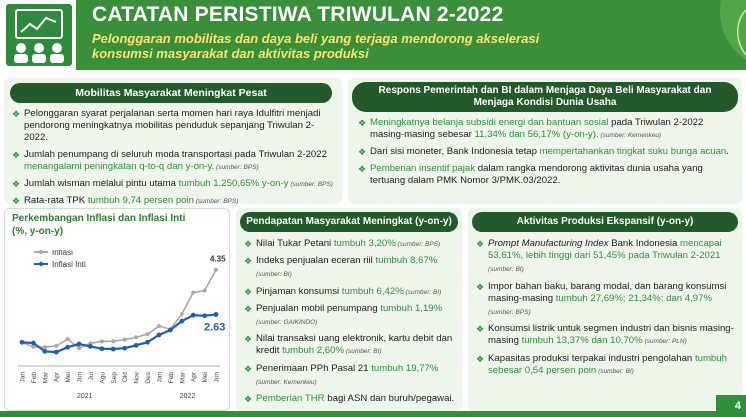 The height and width of the screenshot is (417, 746). What do you see at coordinates (214, 327) in the screenshot?
I see `data-label: 2.63` at bounding box center [214, 327].